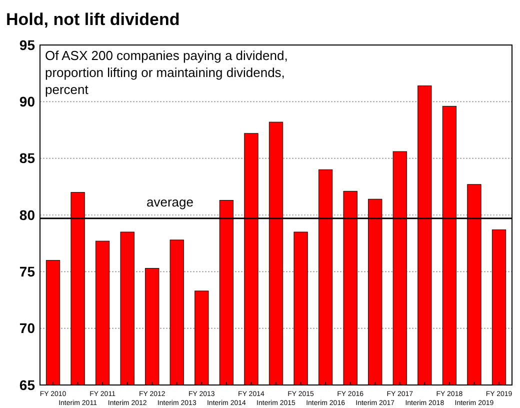 This screenshot has width=520, height=408. Describe the element at coordinates (170, 202) in the screenshot. I see `ref-line-label: average` at that location.